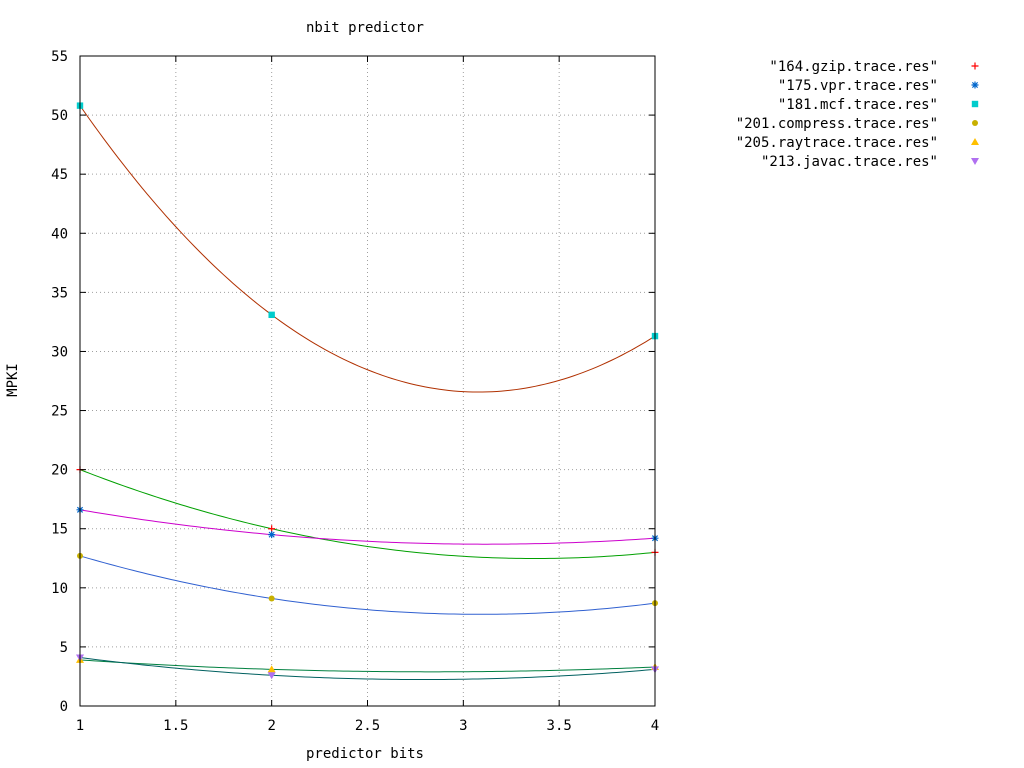  What do you see at coordinates (367, 726) in the screenshot?
I see `x-tick-label: 2.5` at bounding box center [367, 726].